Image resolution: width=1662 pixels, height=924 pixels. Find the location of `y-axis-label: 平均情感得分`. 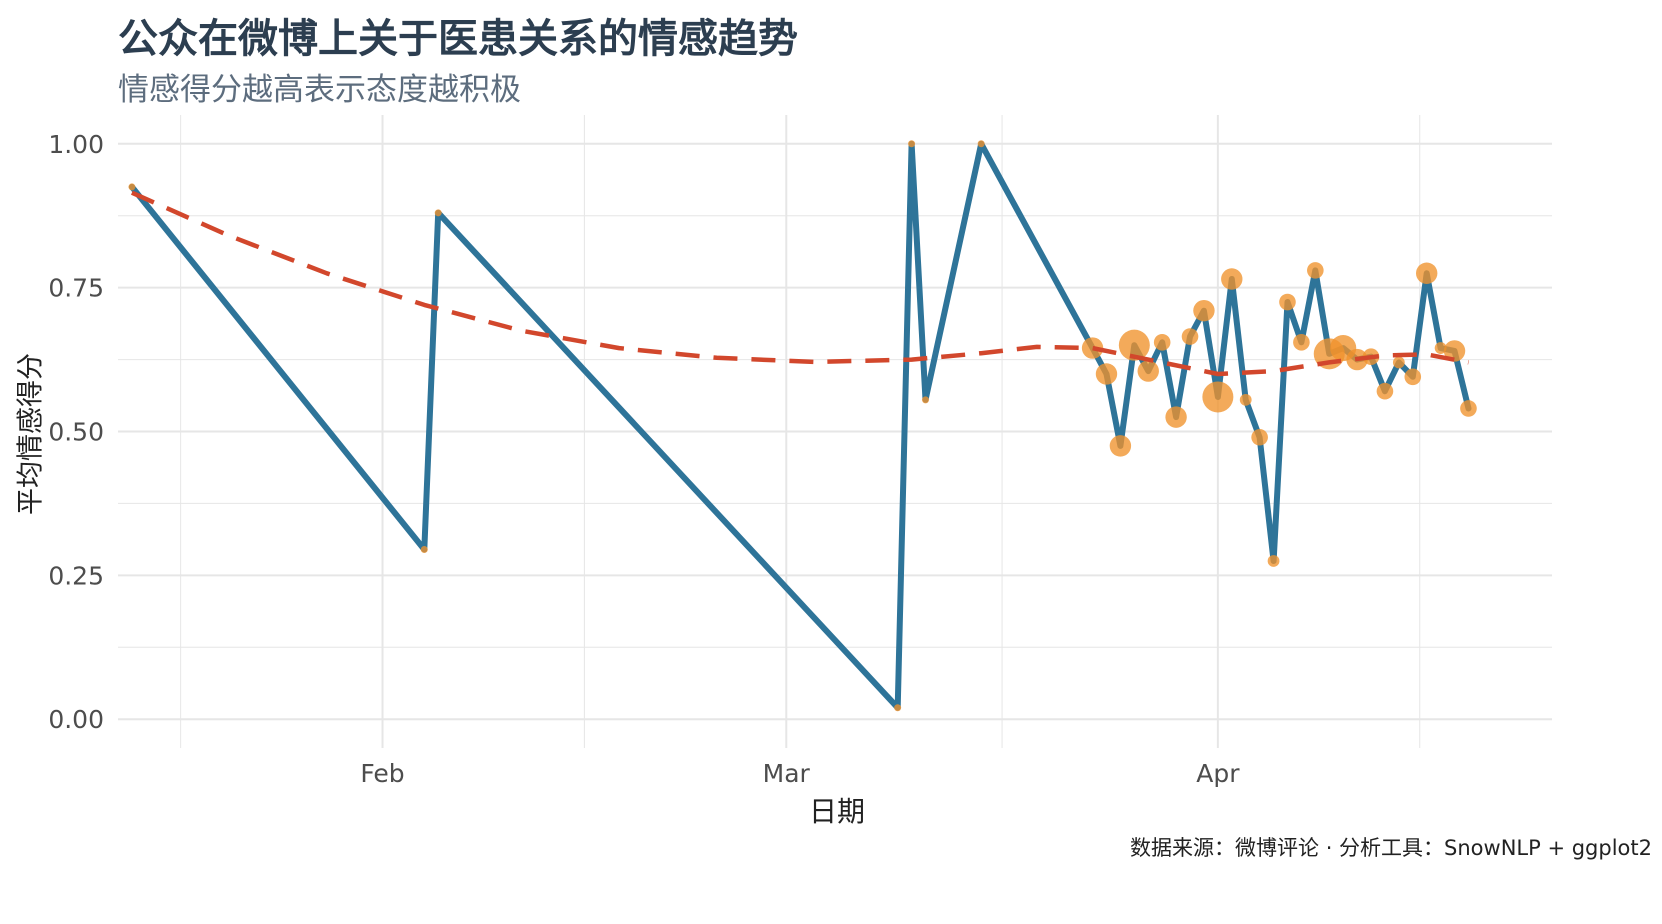

y-axis-label: 平均情感得分 is located at coordinates (31, 434).